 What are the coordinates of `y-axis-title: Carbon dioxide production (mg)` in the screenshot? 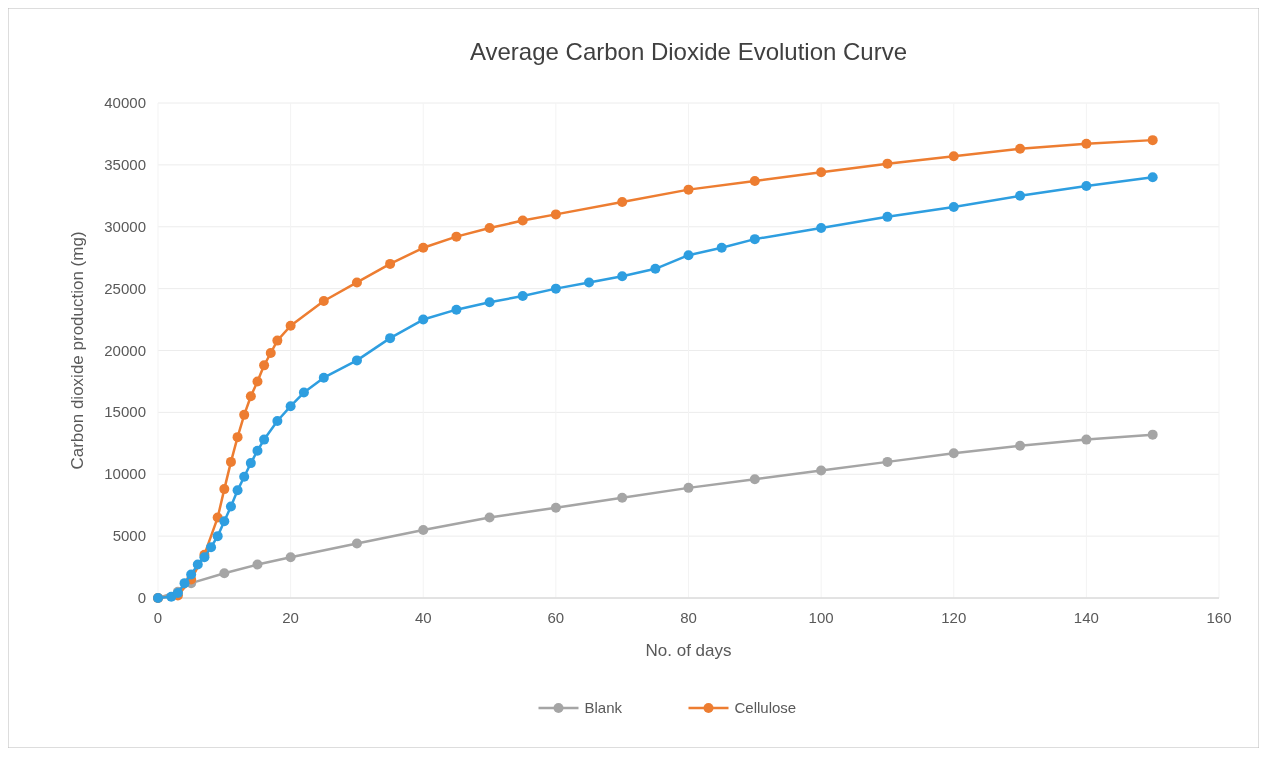 It's located at (77, 350).